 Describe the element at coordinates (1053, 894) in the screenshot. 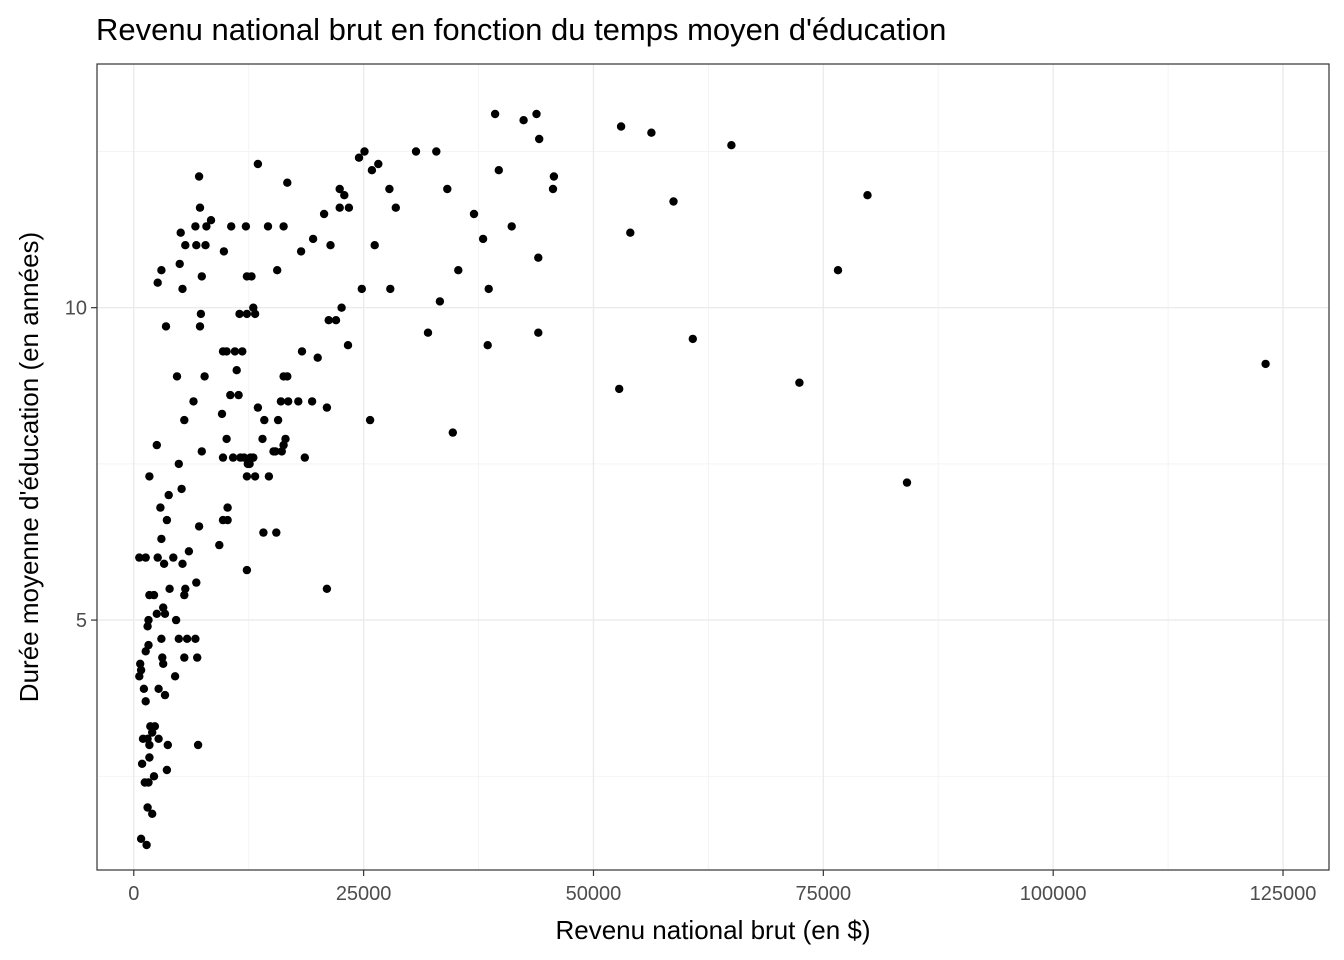

I see `x-tick-label: 100000` at that location.